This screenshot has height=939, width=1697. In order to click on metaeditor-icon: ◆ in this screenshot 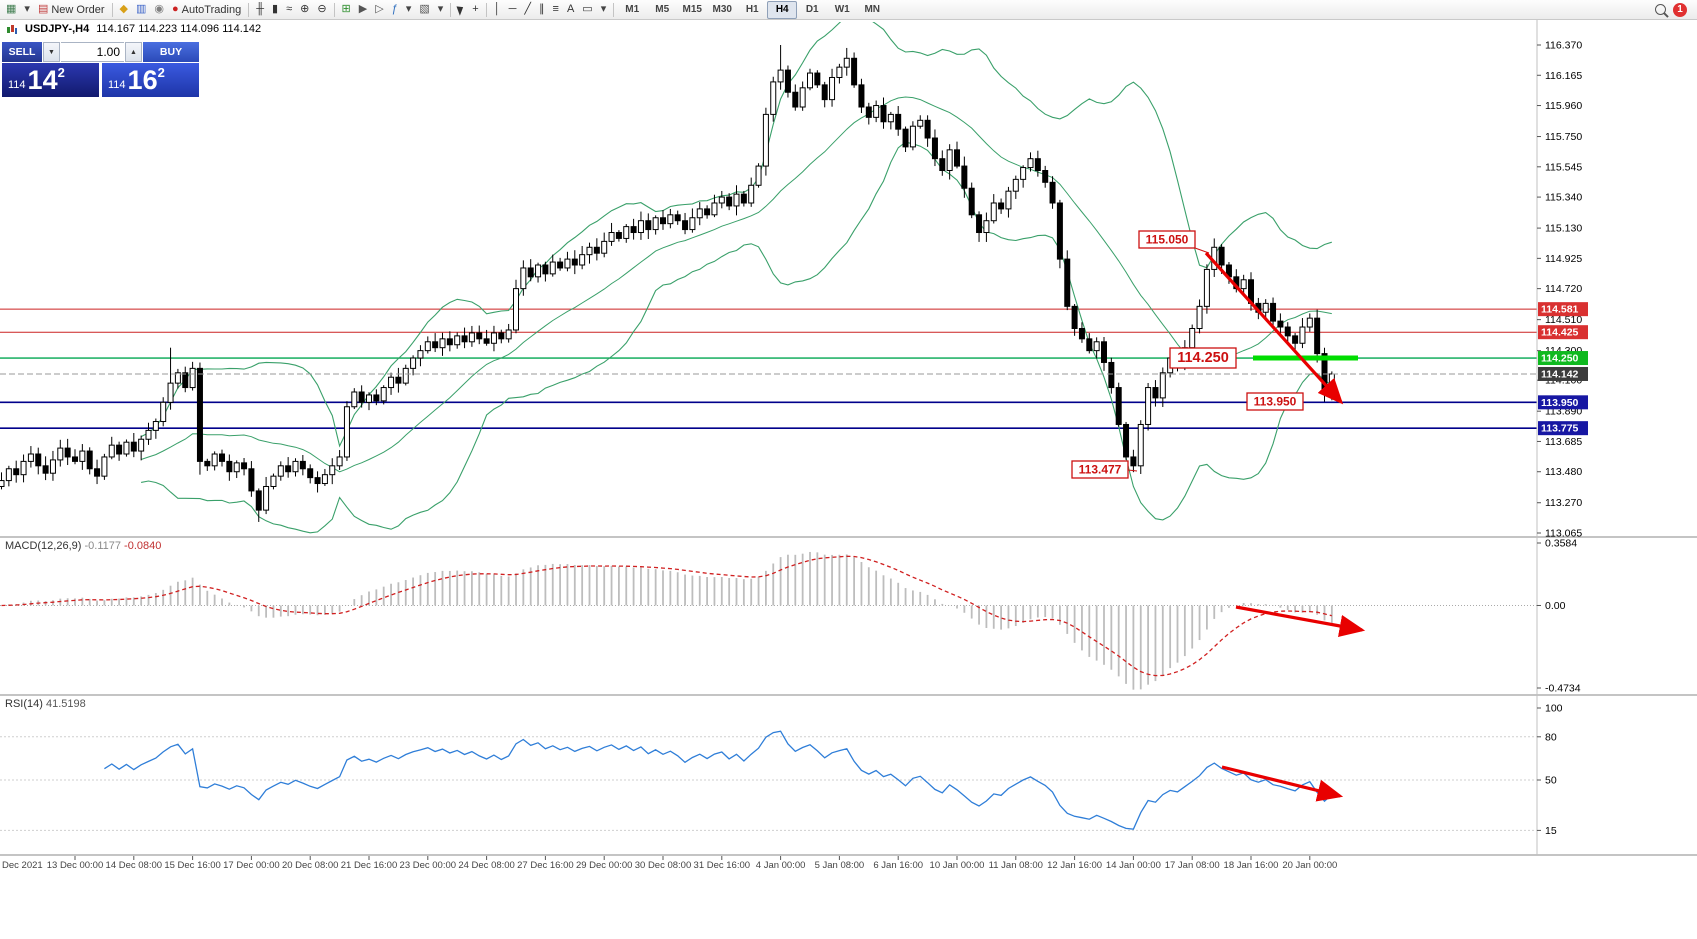, I will do `click(124, 9)`.